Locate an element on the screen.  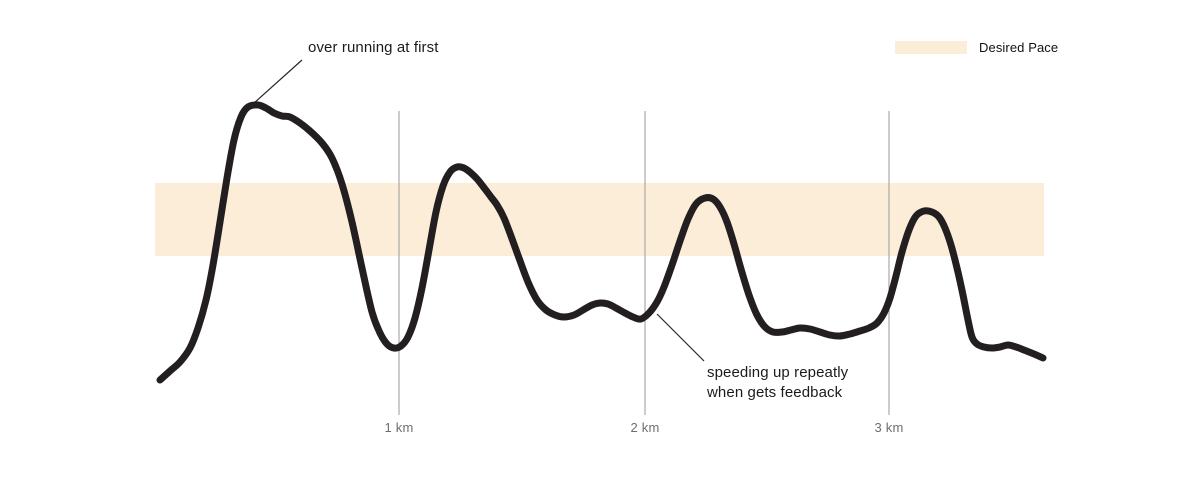
annotation-over-running: over running at first is located at coordinates (373, 47).